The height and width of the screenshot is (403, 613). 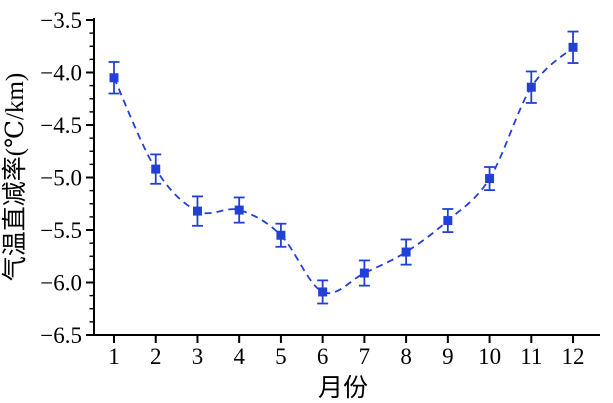 I want to click on y-tick-label: −3.5, so click(x=61, y=20).